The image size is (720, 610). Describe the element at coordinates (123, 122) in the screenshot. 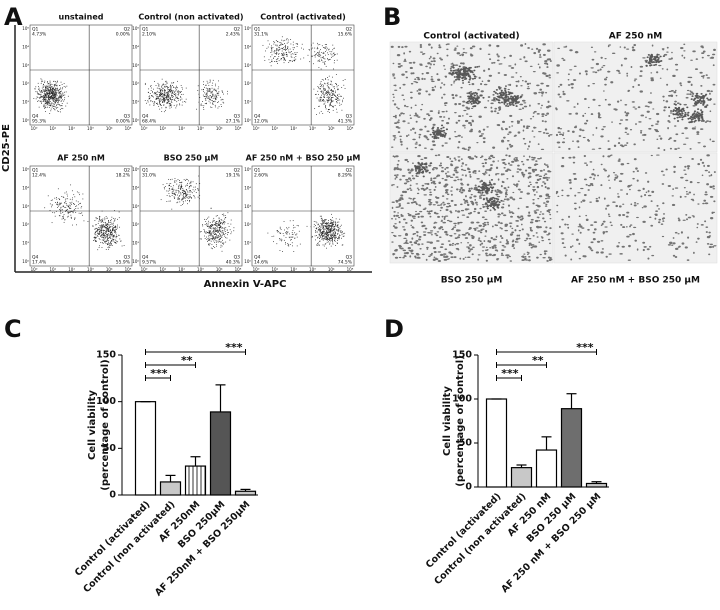

I see `quadrant-value: 0.00%` at that location.